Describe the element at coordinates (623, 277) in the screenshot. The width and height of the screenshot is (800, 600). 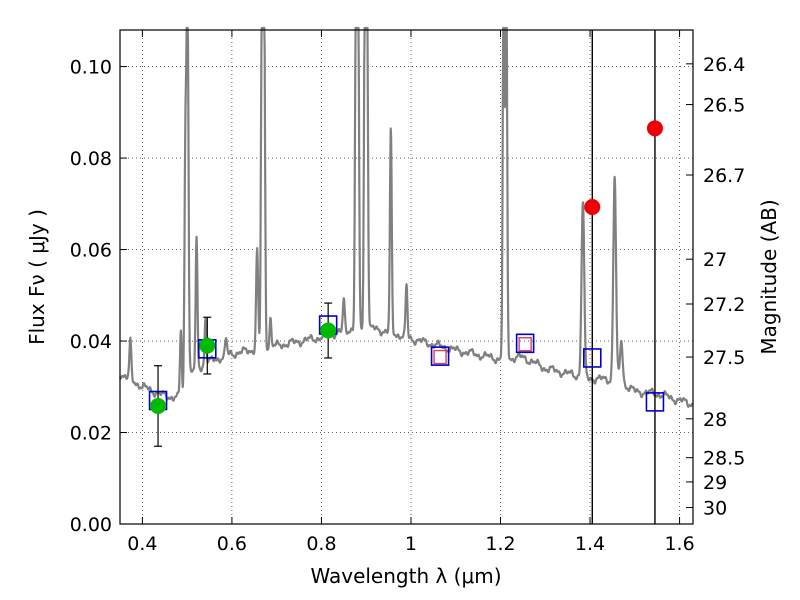
I see `vertical-lines` at that location.